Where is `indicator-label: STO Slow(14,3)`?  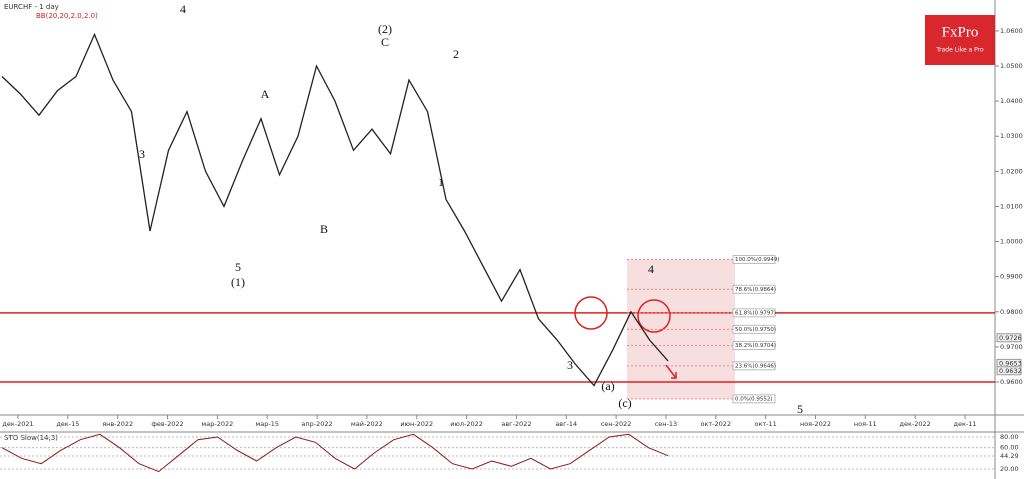
indicator-label: STO Slow(14,3) is located at coordinates (31, 438).